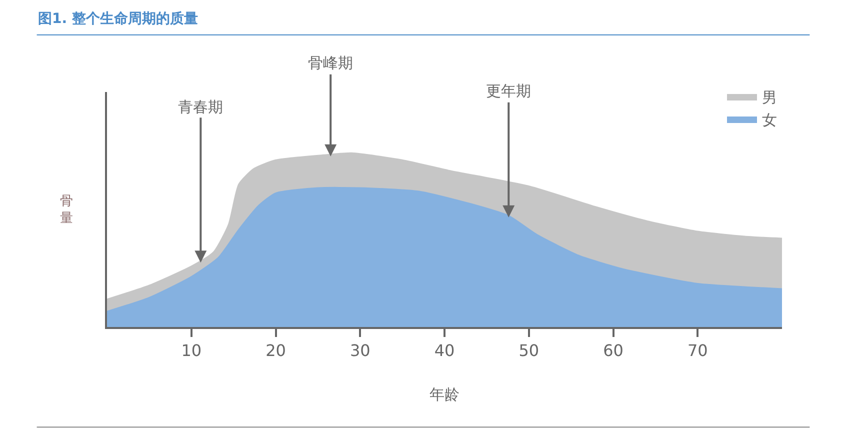 This screenshot has height=441, width=845. Describe the element at coordinates (330, 63) in the screenshot. I see `annotation: 骨峰期` at that location.